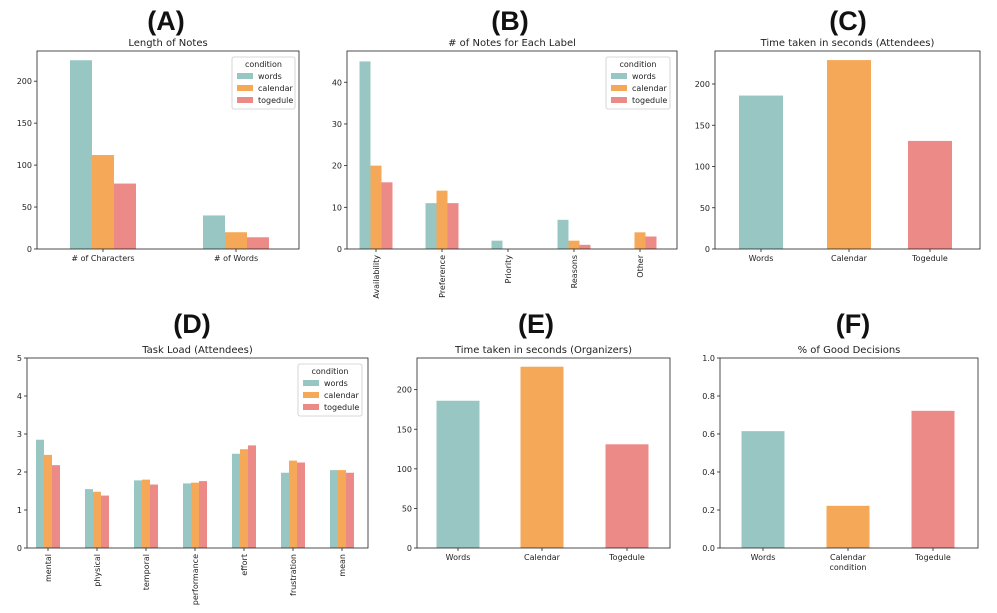 The height and width of the screenshot is (613, 997). What do you see at coordinates (404, 429) in the screenshot?
I see `panel-e-ytick-label-3: 150` at bounding box center [404, 429].